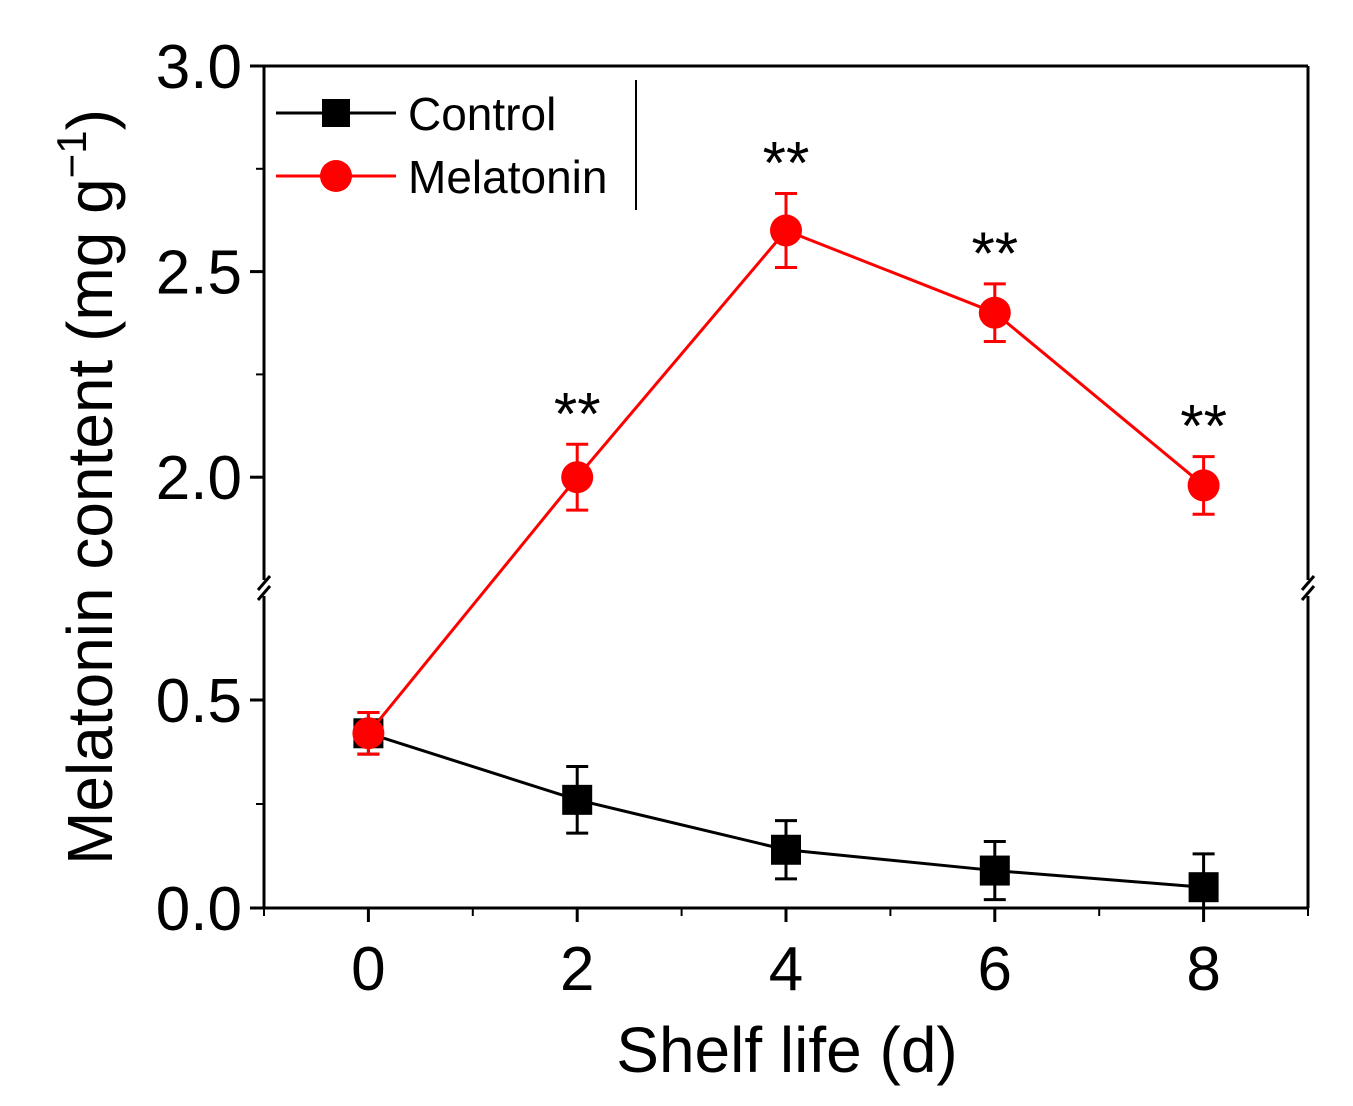 This screenshot has width=1353, height=1106. Describe the element at coordinates (199, 701) in the screenshot. I see `y-tick-label: 0.5` at that location.